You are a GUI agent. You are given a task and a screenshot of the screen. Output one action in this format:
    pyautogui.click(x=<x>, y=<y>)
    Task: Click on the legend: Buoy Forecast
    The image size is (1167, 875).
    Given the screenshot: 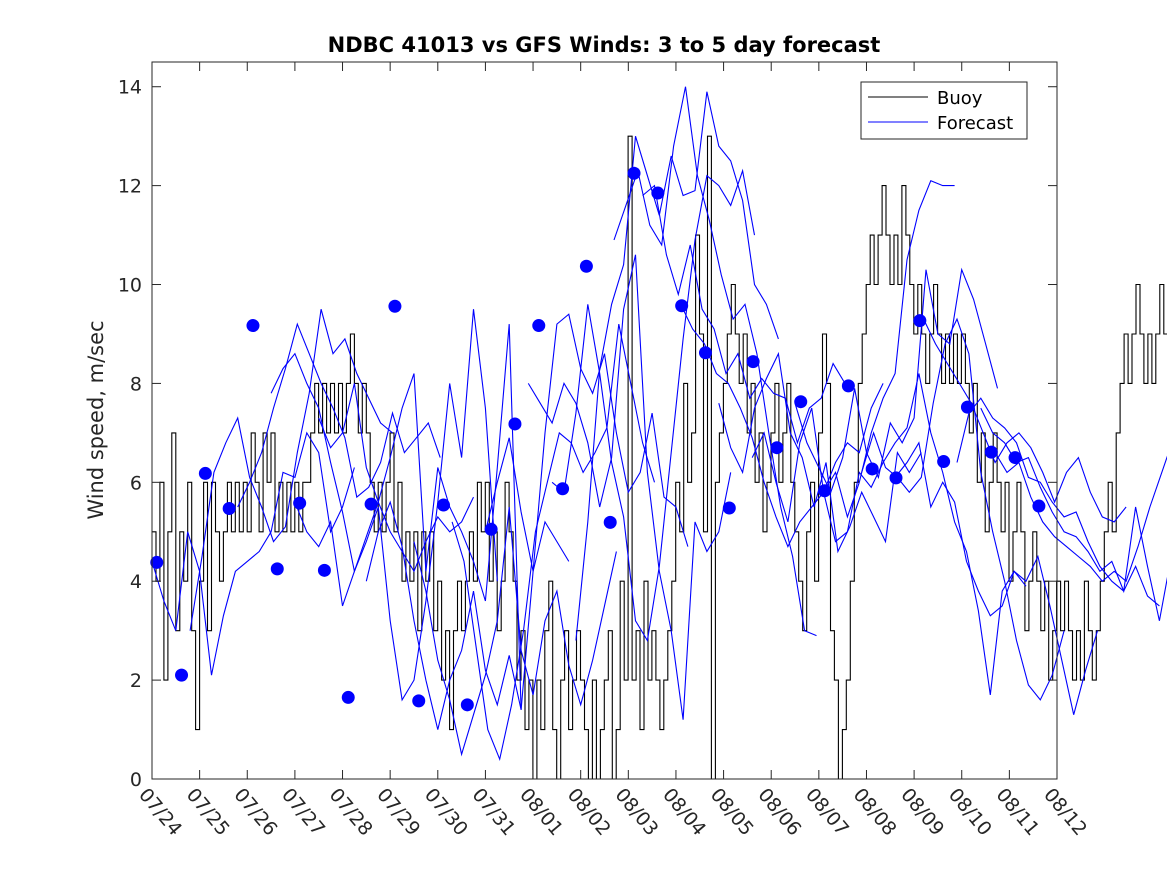 What is the action you would take?
    pyautogui.click(x=944, y=110)
    